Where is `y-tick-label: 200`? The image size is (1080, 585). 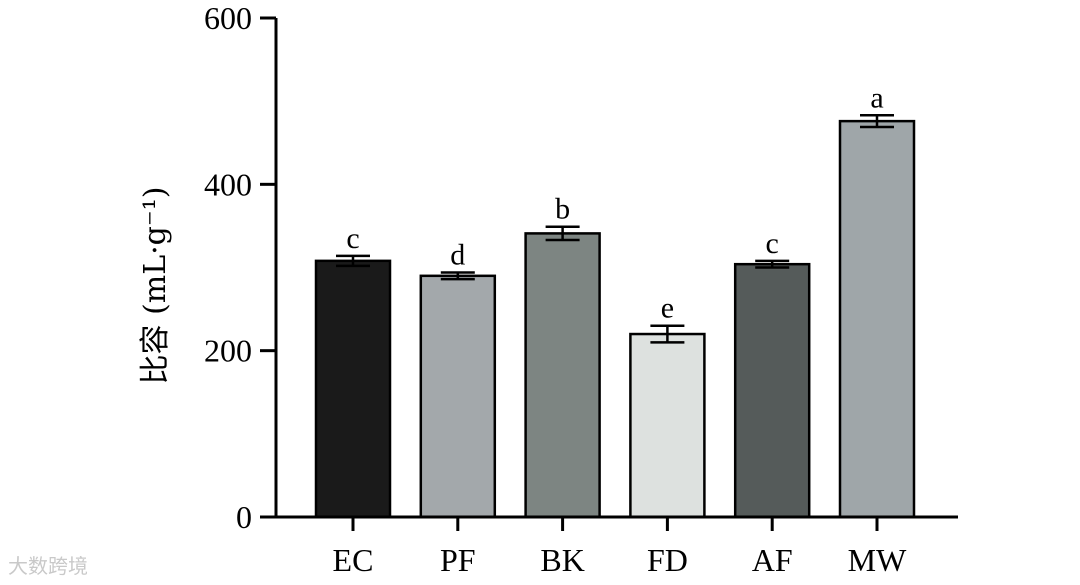
y-tick-label: 200 is located at coordinates (228, 351).